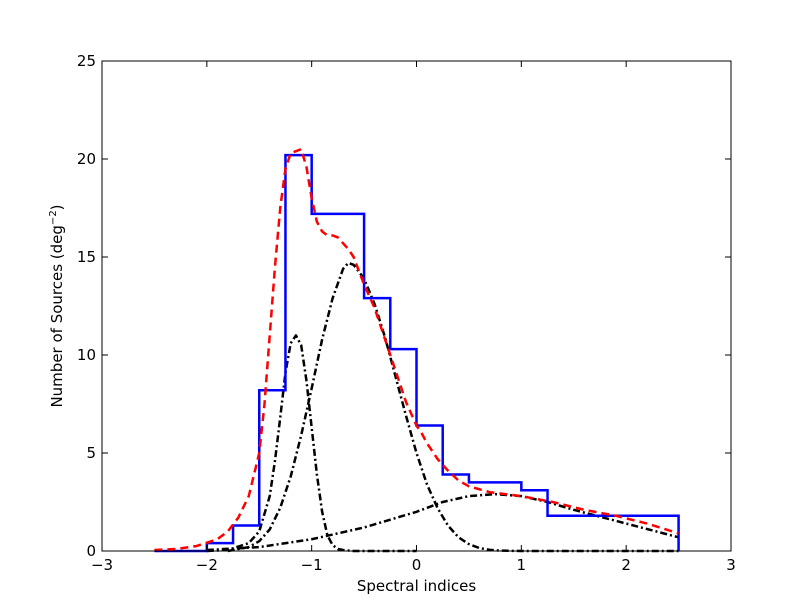  I want to click on y-axis-label-superscript: −2, so click(53, 217).